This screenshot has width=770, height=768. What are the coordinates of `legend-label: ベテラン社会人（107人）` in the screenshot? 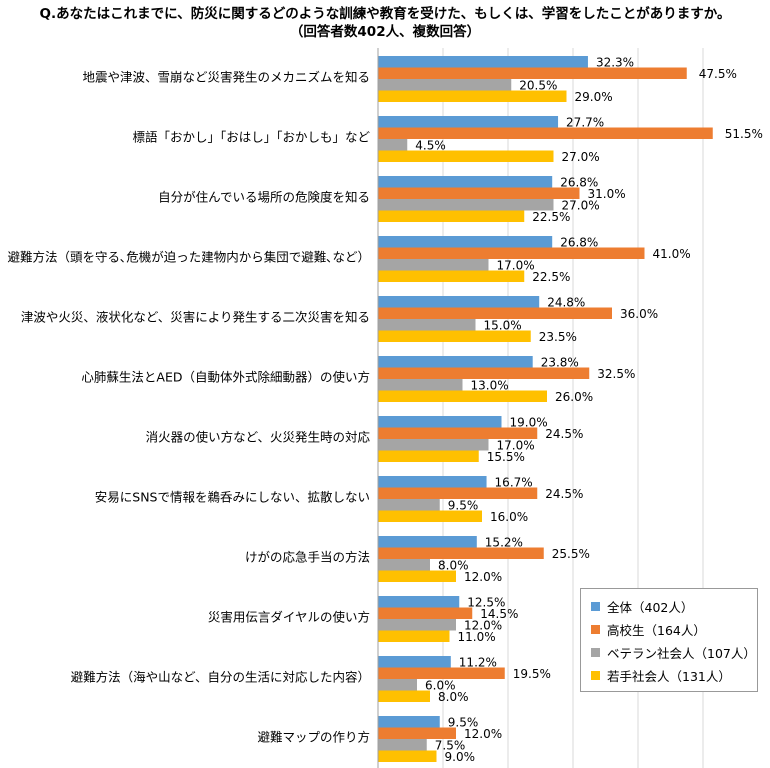 It's located at (681, 653).